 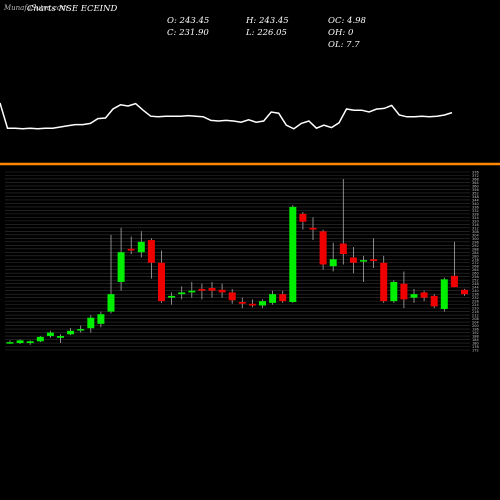 I want to click on y-tick-label: 332, so click(x=475, y=211).